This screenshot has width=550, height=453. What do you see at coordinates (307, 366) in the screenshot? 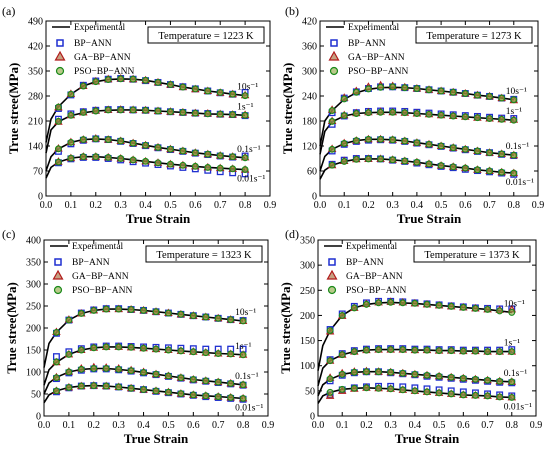
I see `y-tick-label: 100` at bounding box center [307, 366].